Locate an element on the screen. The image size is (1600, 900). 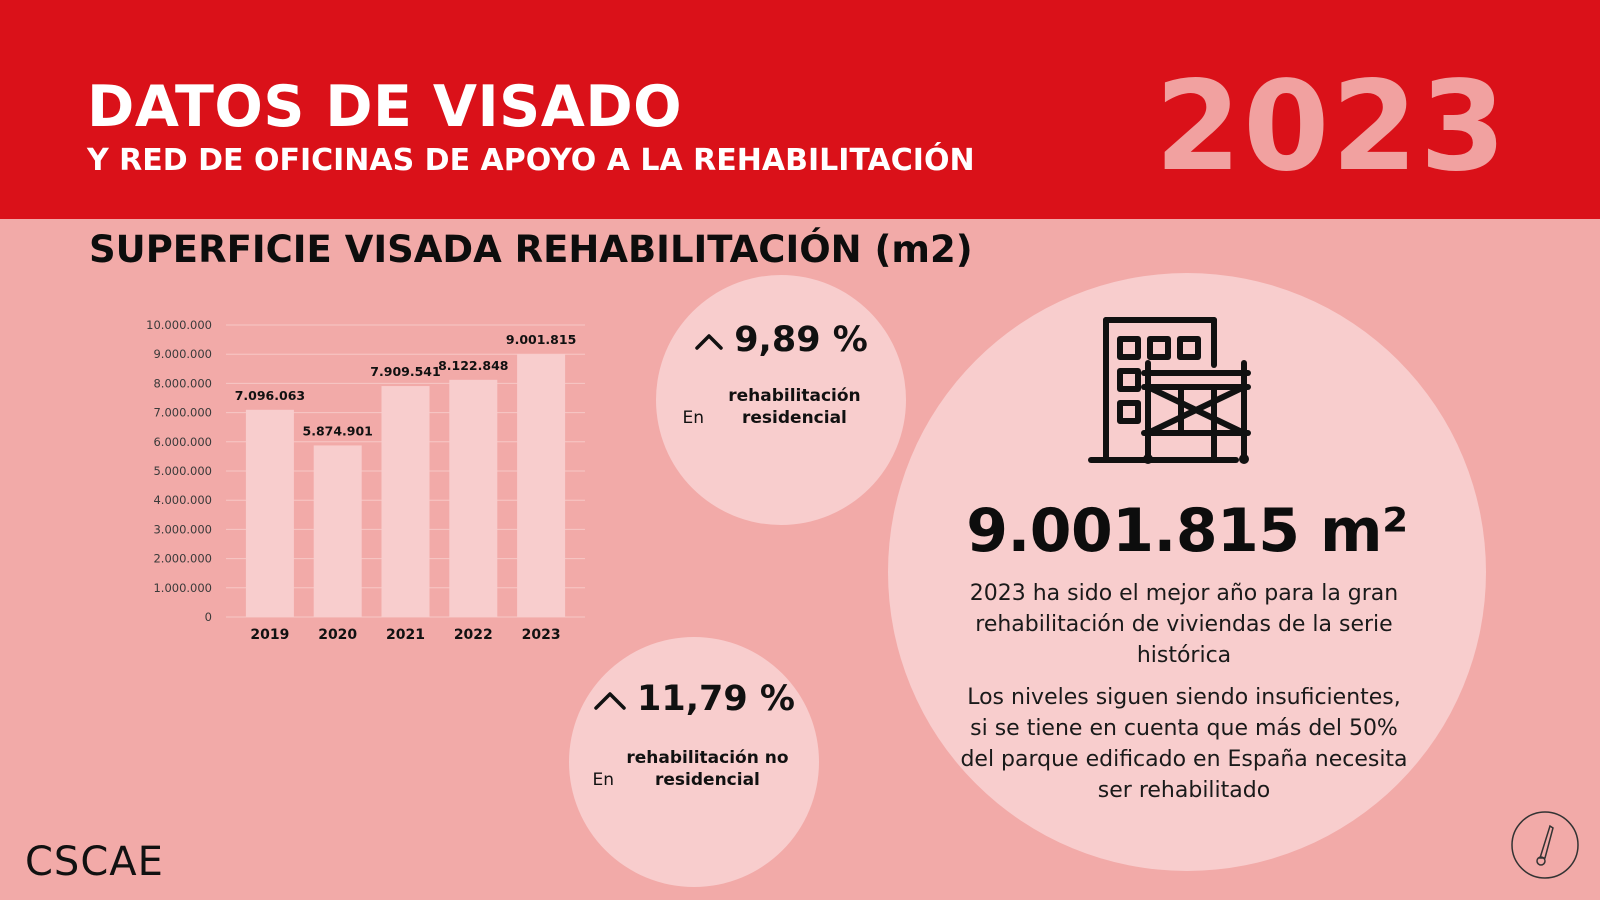
y-tick-label: 3.000.000 is located at coordinates (182, 529).